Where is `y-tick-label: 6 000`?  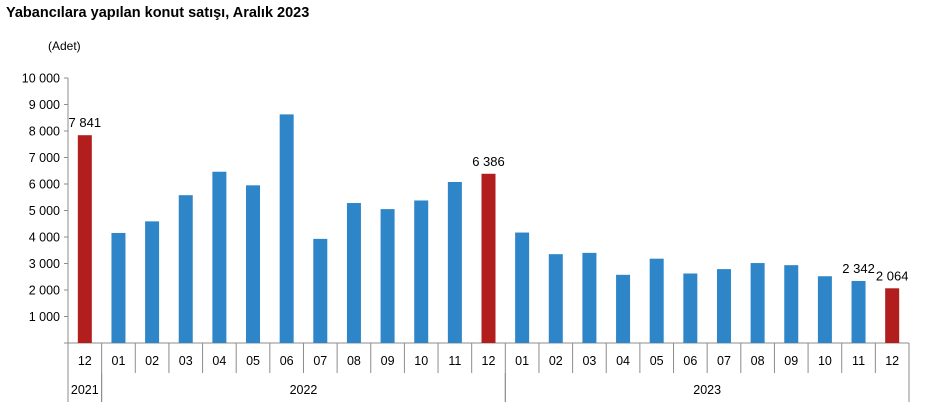
y-tick-label: 6 000 is located at coordinates (44, 185).